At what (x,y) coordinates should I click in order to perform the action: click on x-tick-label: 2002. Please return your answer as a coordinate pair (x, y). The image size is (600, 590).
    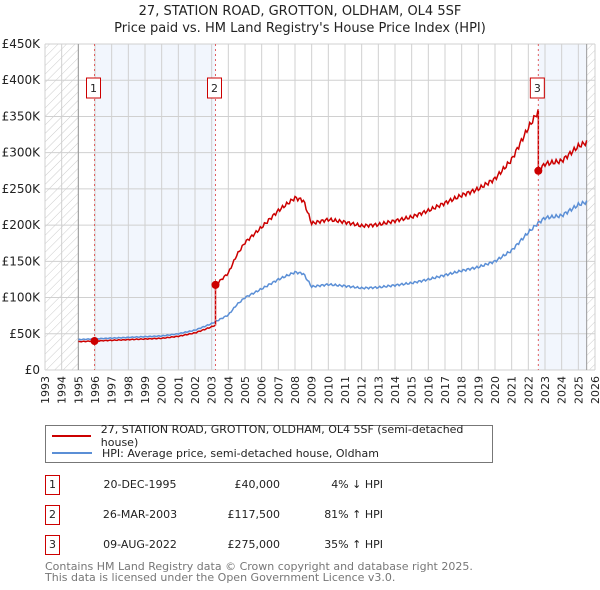
    Looking at the image, I should click on (195, 390).